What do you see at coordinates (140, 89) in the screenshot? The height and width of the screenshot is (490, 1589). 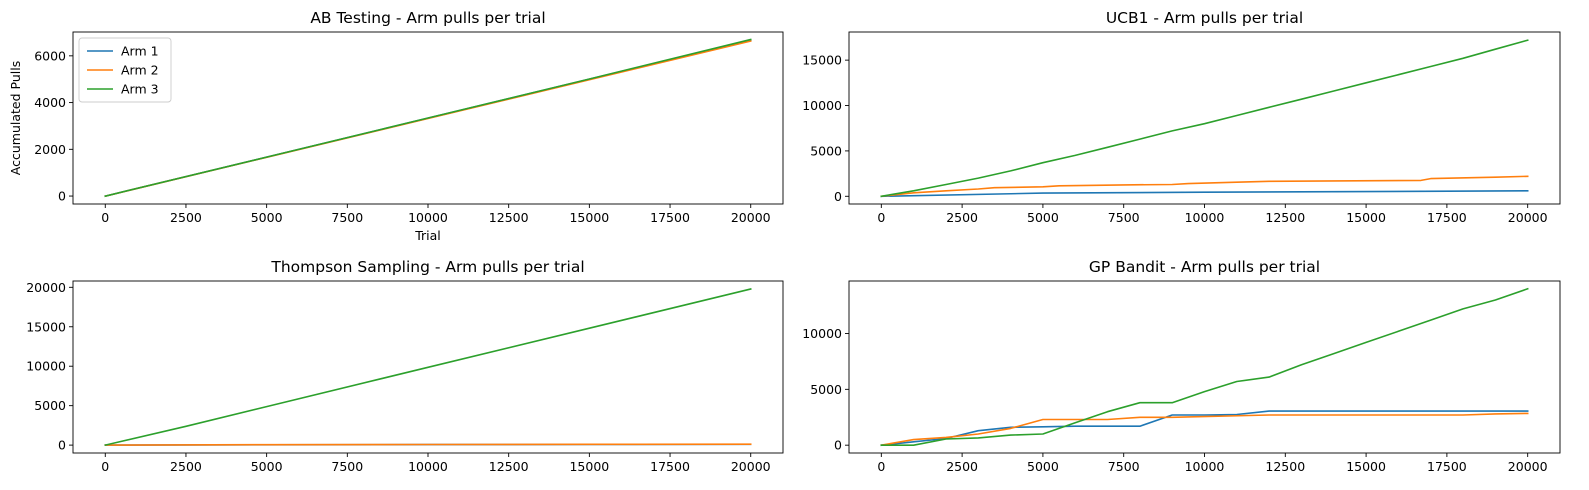 I see `legend-label: Arm 3` at bounding box center [140, 89].